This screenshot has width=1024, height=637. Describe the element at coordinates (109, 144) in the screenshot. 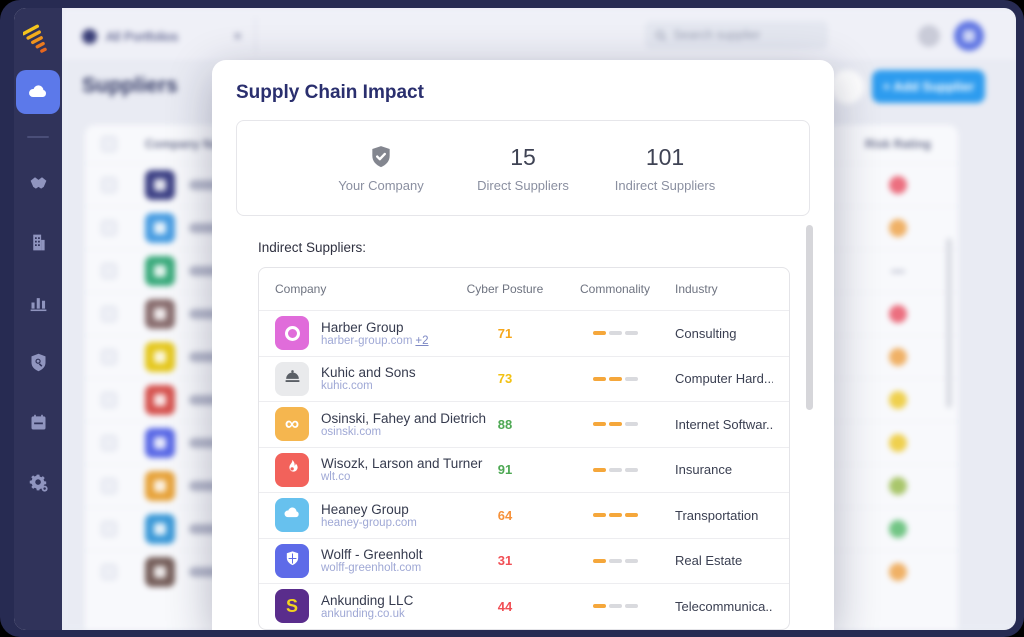

I see `select-all-checkbox` at that location.